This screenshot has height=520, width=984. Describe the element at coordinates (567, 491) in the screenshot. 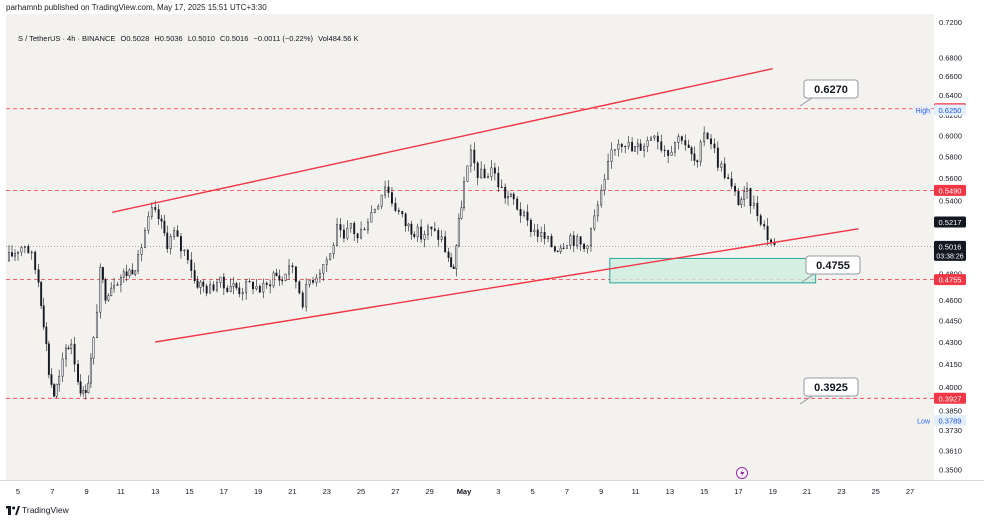

I see `time-tick-16: 7` at that location.